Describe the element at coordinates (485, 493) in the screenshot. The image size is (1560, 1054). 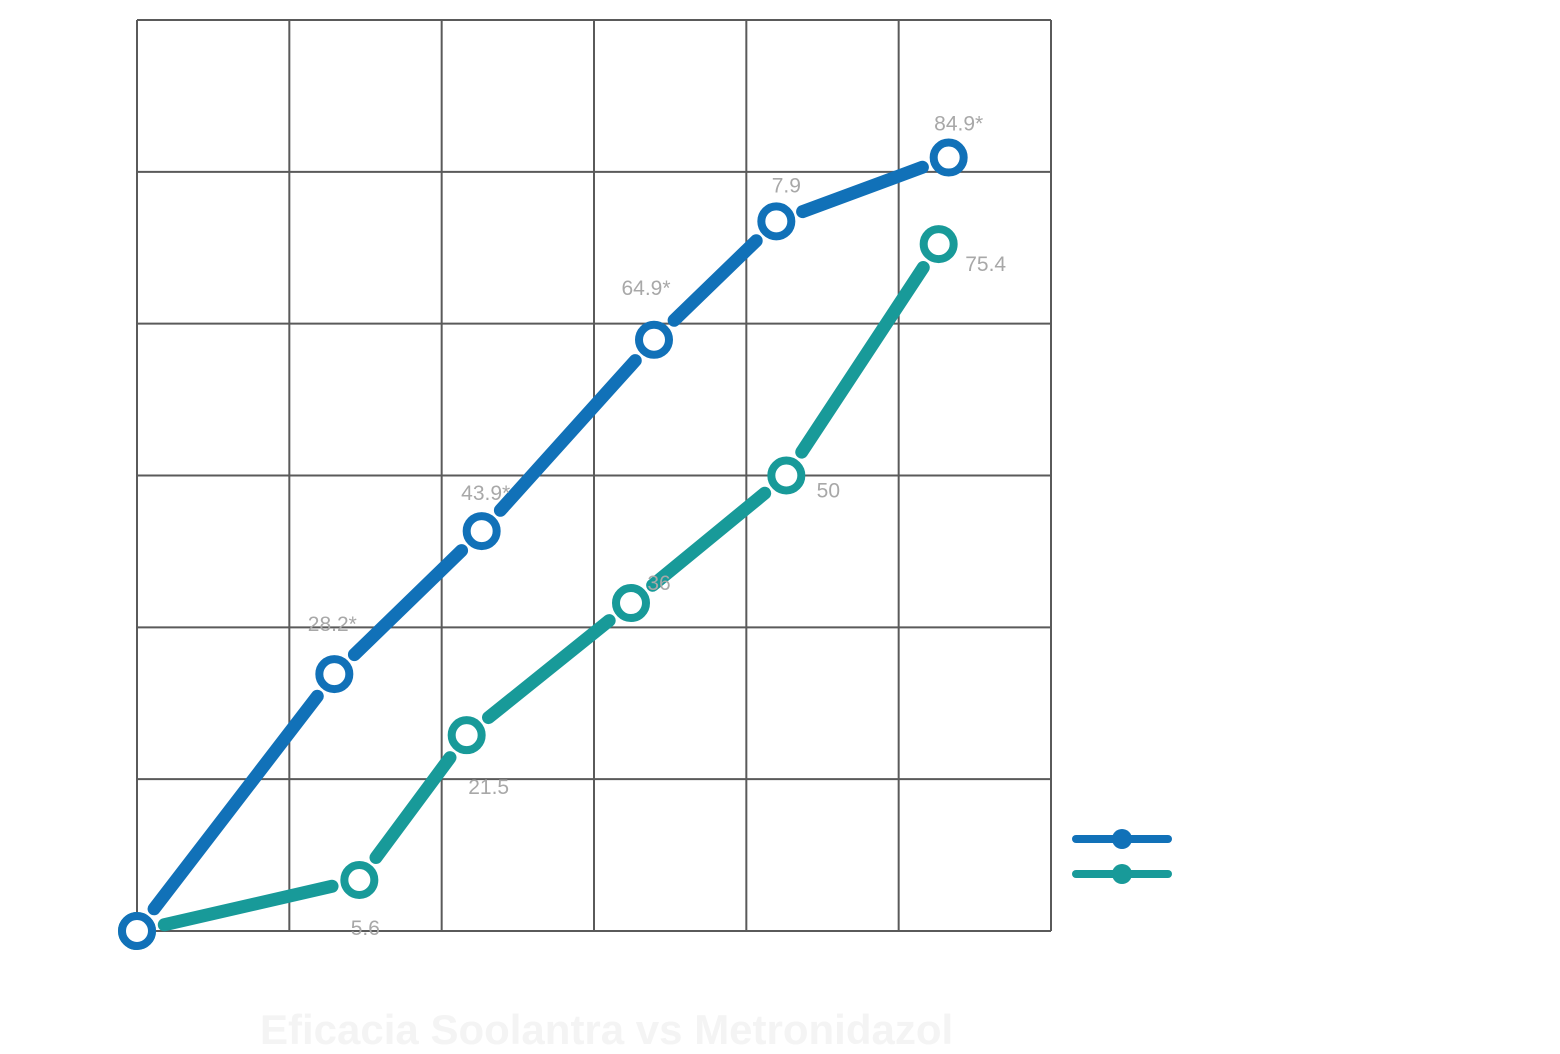
I see `data-label: 43.9*` at that location.